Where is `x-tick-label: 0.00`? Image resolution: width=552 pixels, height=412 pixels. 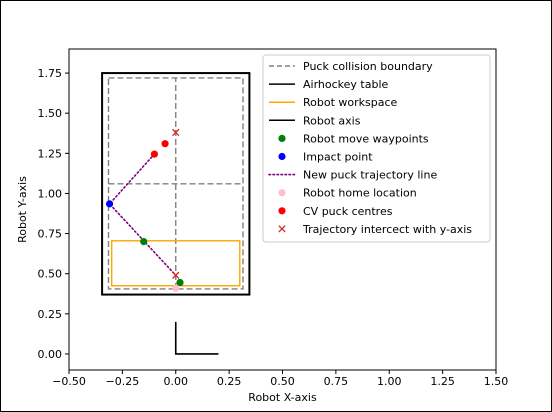
x-tick-label: 0.00 is located at coordinates (176, 381).